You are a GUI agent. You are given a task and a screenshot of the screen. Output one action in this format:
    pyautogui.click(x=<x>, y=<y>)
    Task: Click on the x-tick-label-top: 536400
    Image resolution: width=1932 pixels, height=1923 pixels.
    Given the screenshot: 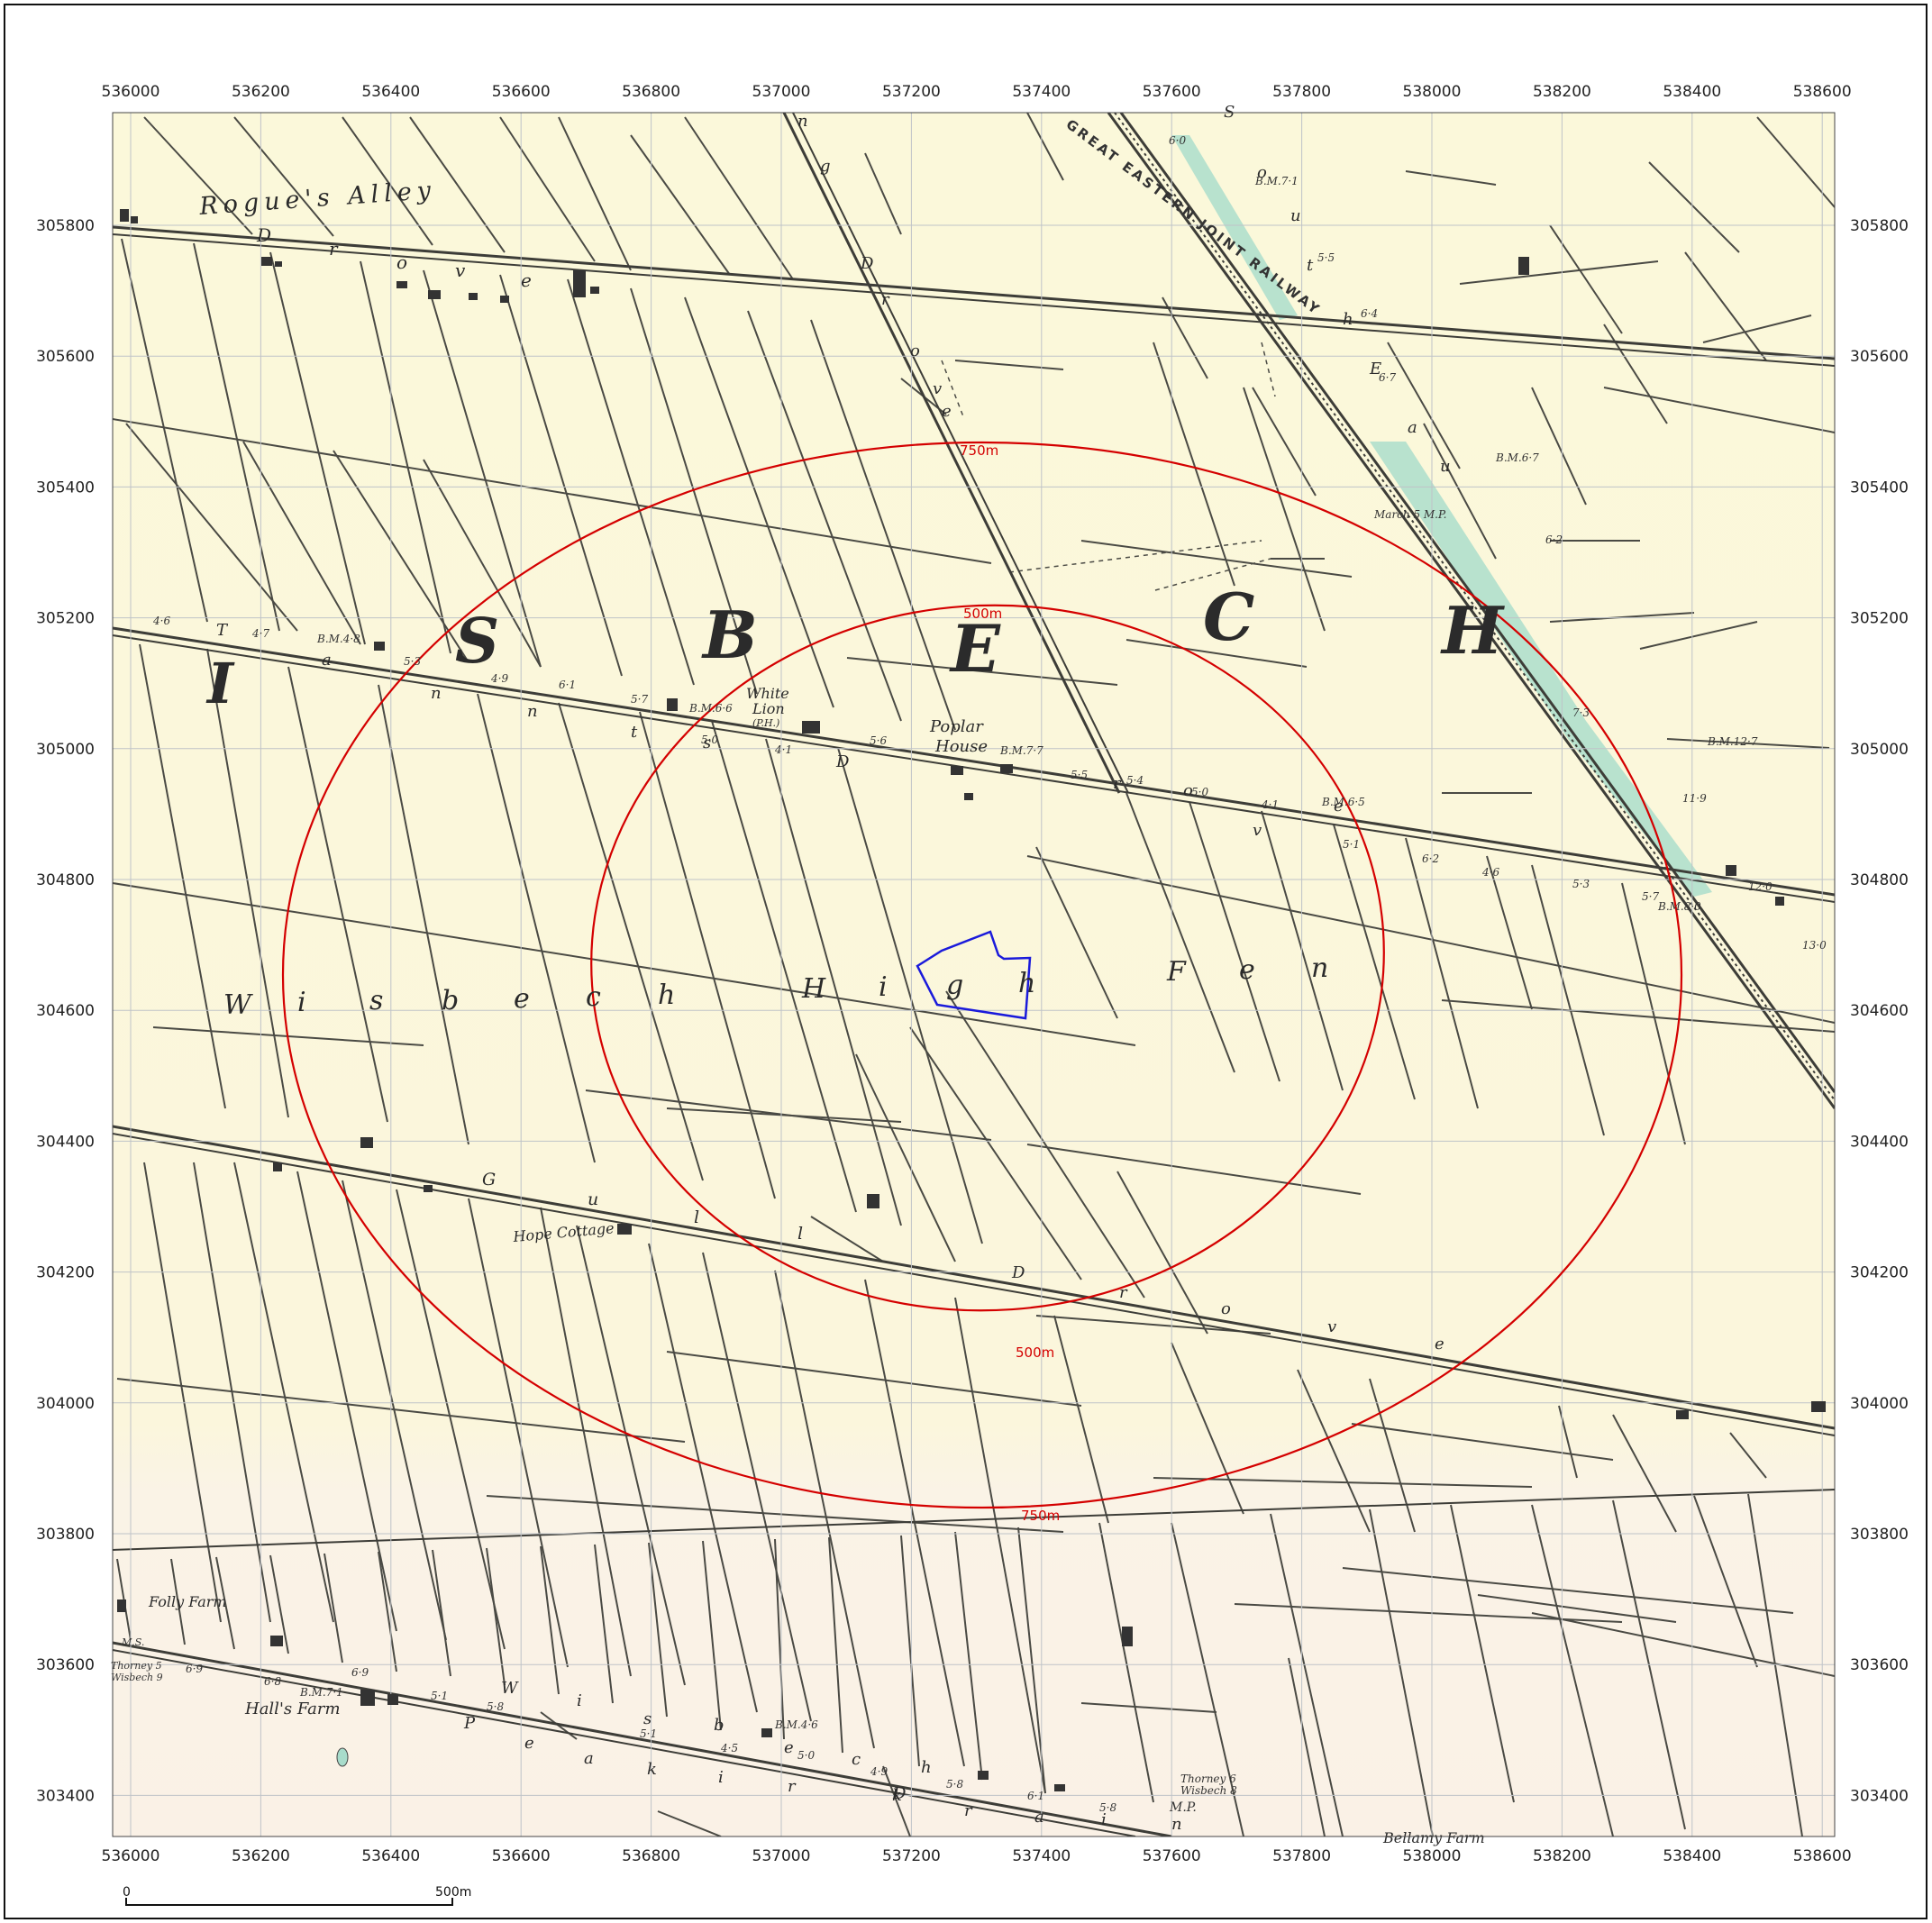 What is the action you would take?
    pyautogui.click(x=390, y=92)
    